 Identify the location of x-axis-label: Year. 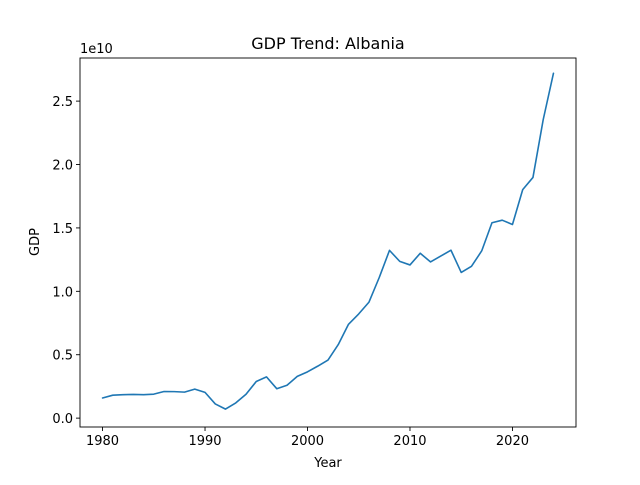
(327, 463).